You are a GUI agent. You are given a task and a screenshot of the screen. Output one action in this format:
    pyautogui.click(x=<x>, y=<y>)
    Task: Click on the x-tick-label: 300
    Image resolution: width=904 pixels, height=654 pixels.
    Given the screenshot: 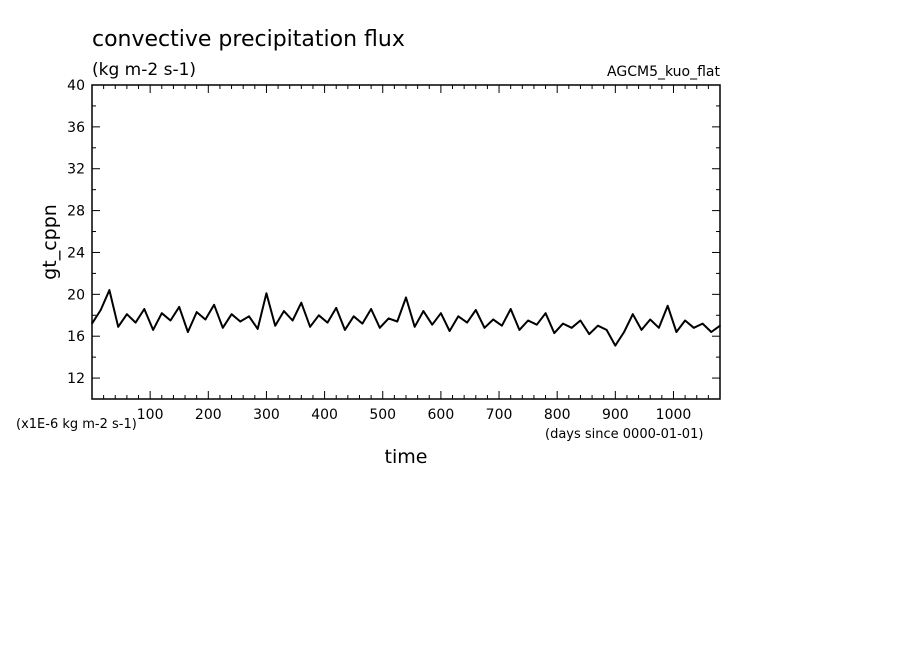 What is the action you would take?
    pyautogui.click(x=266, y=415)
    